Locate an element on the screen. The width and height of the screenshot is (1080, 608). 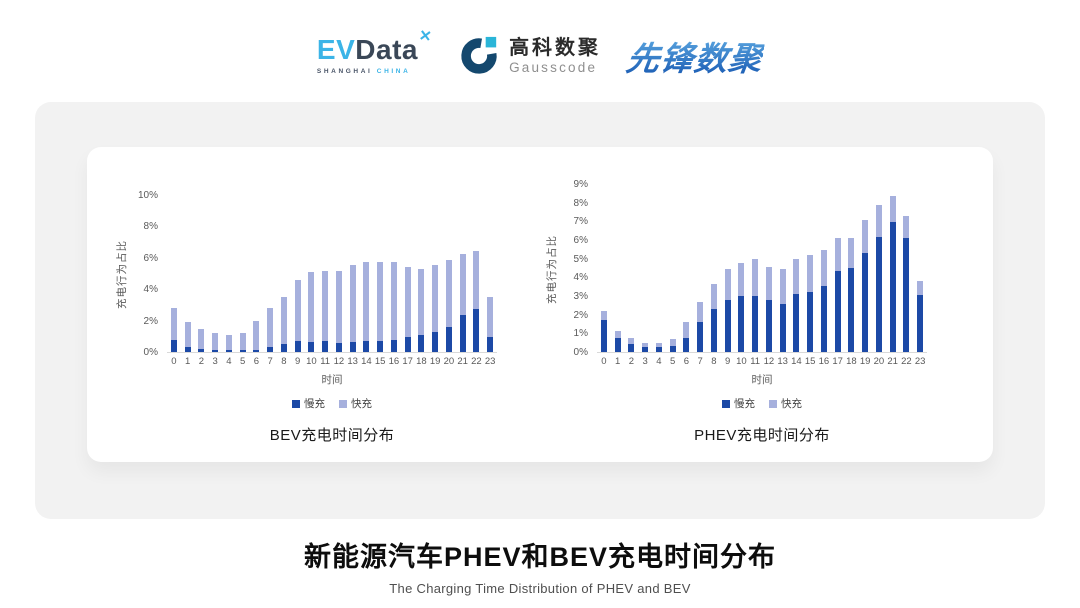
x-tick-label: 11 is located at coordinates (325, 361).